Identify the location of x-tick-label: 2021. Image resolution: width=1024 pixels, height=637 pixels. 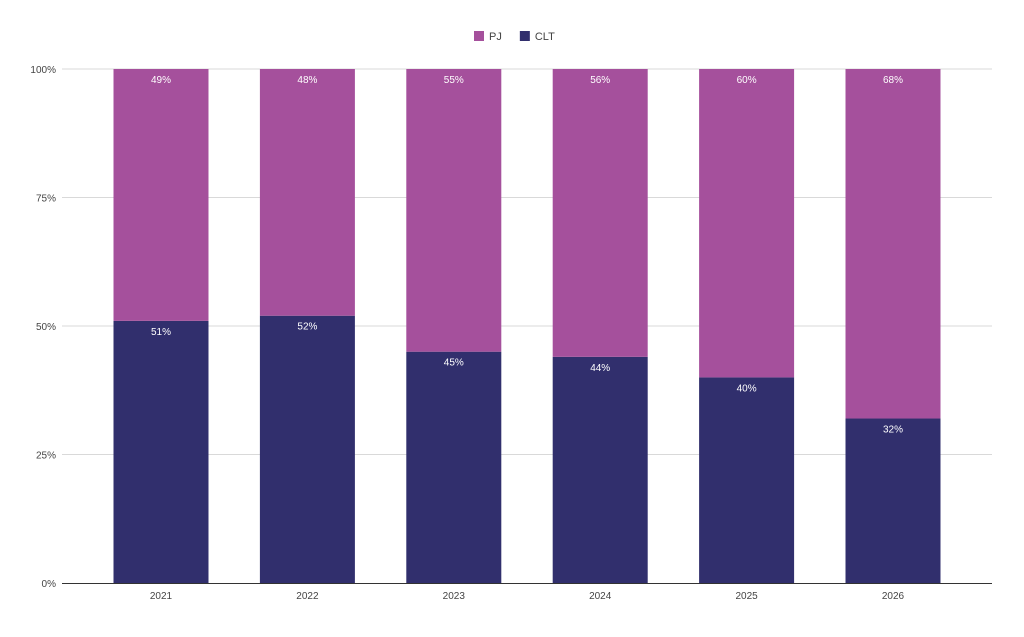
(161, 596).